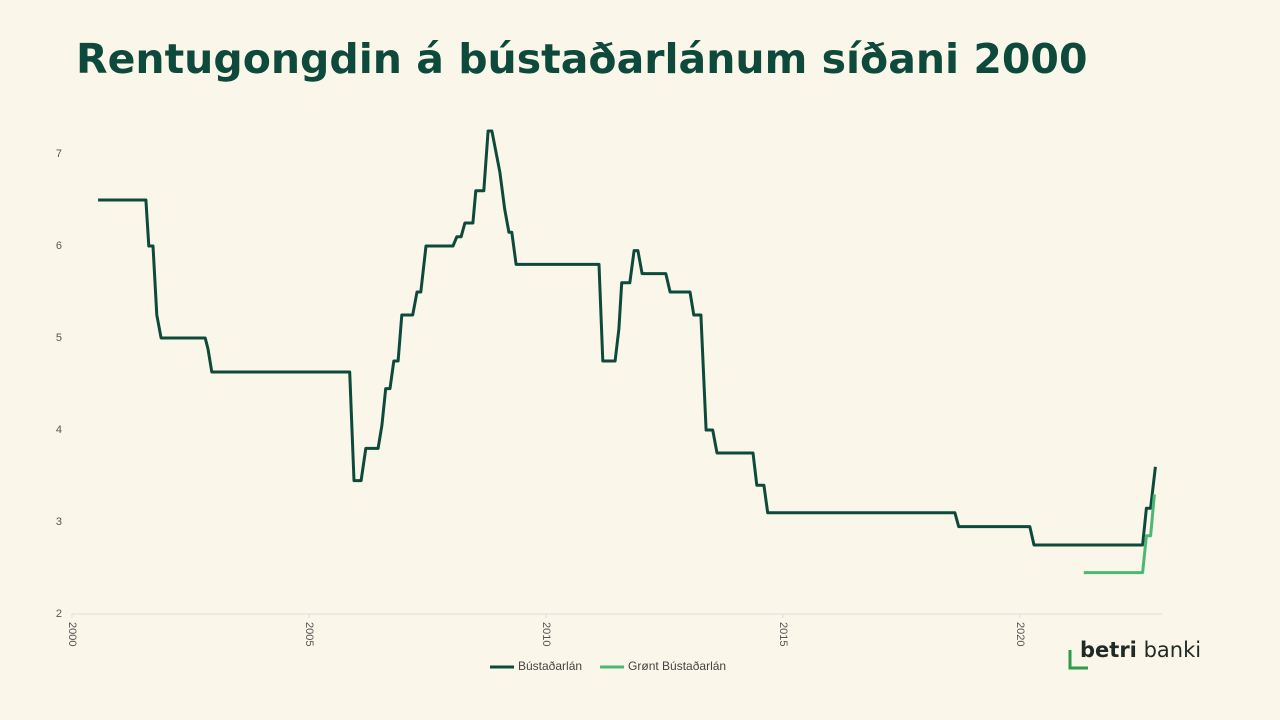 The image size is (1280, 720). Describe the element at coordinates (550, 666) in the screenshot. I see `legend-label: Bústaðarlán` at that location.